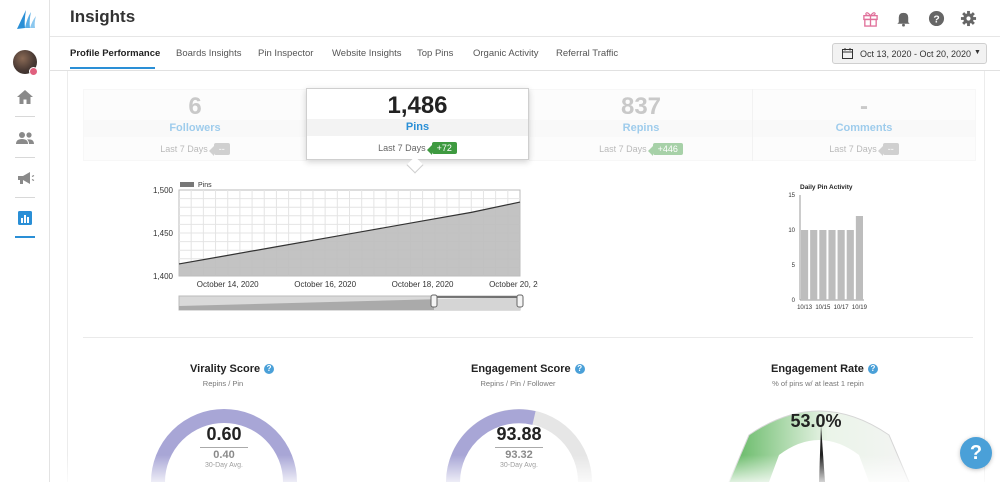 The image size is (1000, 482). Describe the element at coordinates (25, 138) in the screenshot. I see `people-icon` at that location.